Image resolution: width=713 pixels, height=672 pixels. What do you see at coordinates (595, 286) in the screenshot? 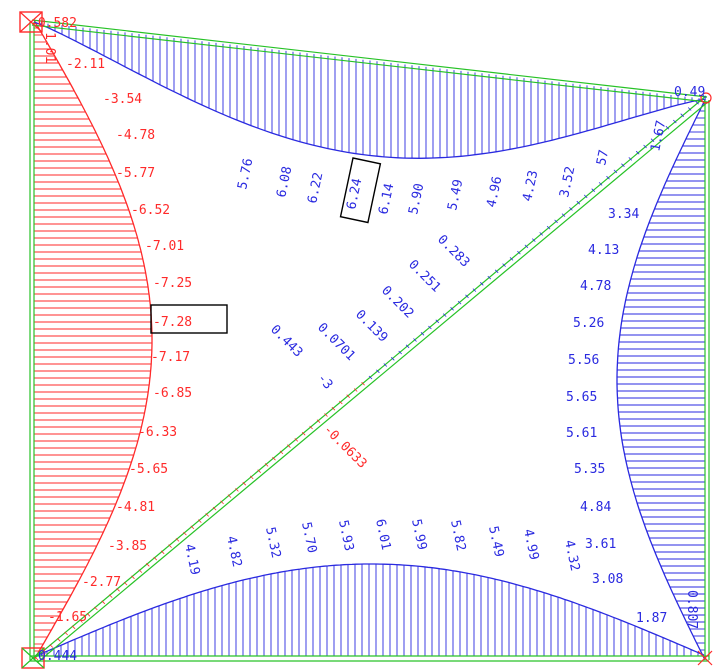
I see `right-member-label: 4.78` at bounding box center [595, 286].